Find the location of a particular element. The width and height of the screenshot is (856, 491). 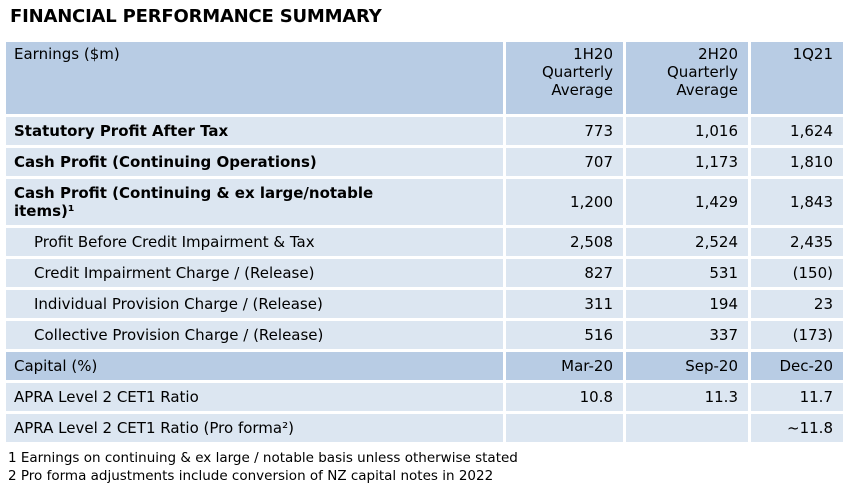

value-cell: 11.3 is located at coordinates (687, 397).